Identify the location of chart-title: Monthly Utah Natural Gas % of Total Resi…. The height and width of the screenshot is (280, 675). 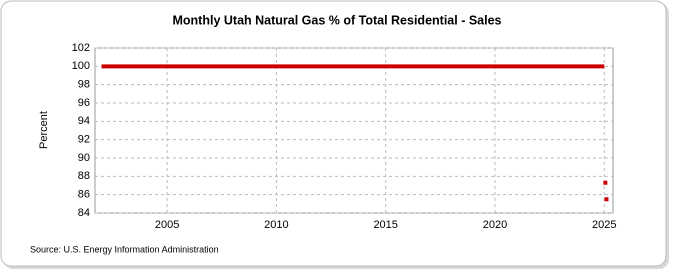
(337, 20).